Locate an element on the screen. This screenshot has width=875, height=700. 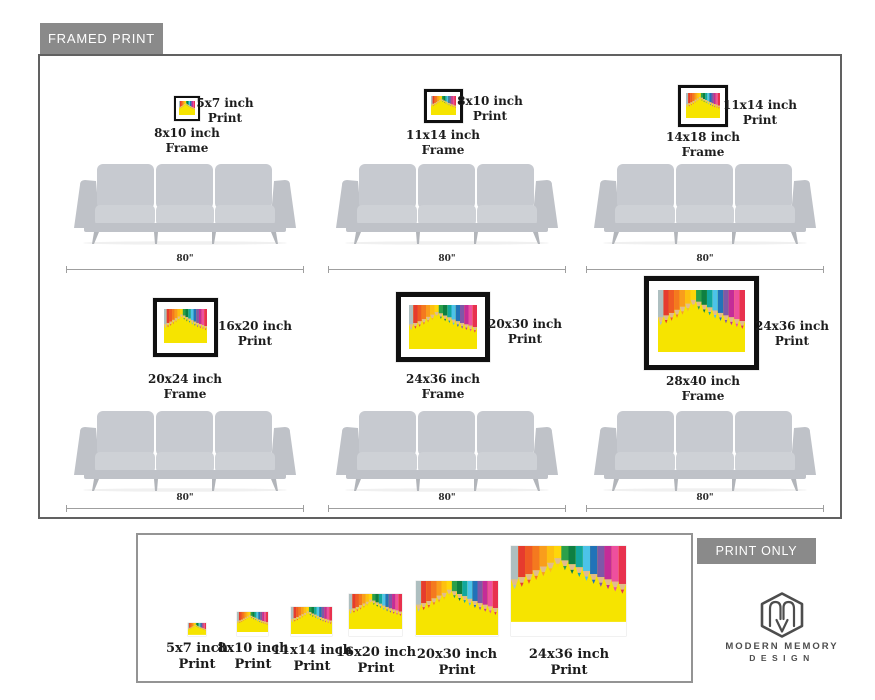
frame-size-label: 14x18 inch Frame is located at coordinates (703, 145).